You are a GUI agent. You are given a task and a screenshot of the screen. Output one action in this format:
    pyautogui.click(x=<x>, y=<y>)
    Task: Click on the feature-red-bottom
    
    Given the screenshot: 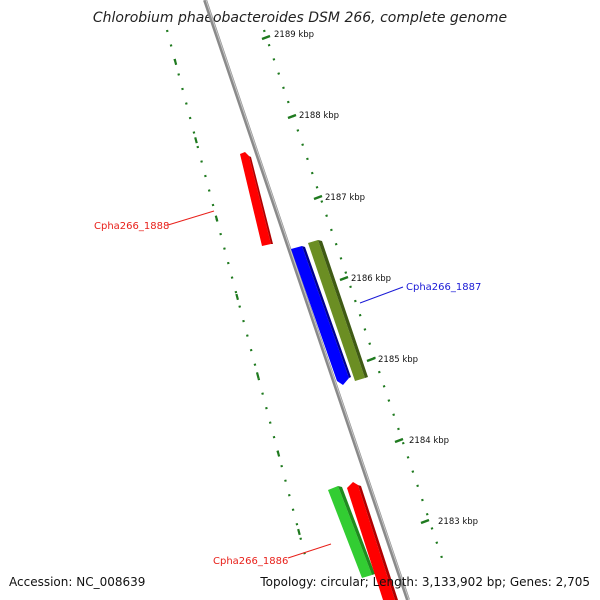 What is the action you would take?
    pyautogui.click(x=371, y=541)
    